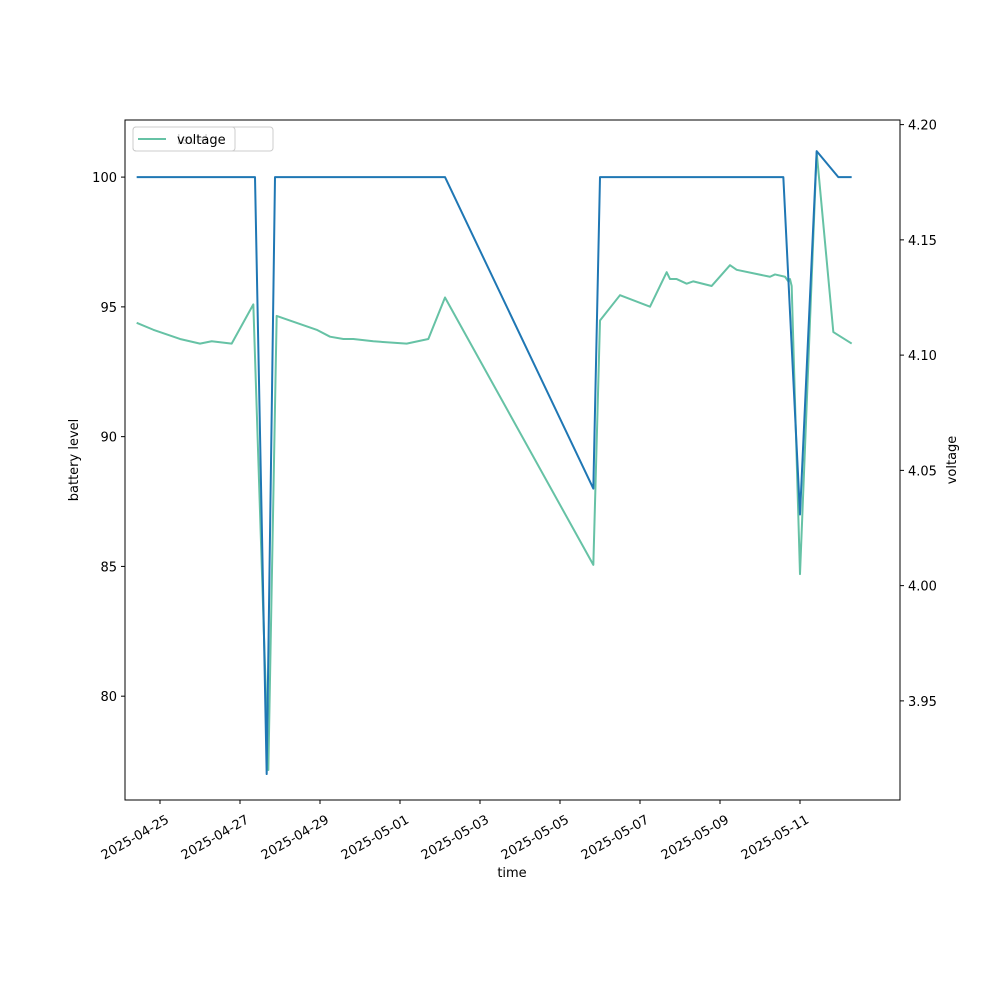 The image size is (1000, 1000). I want to click on y-right-tick-label-1: 4.00, so click(922, 587).